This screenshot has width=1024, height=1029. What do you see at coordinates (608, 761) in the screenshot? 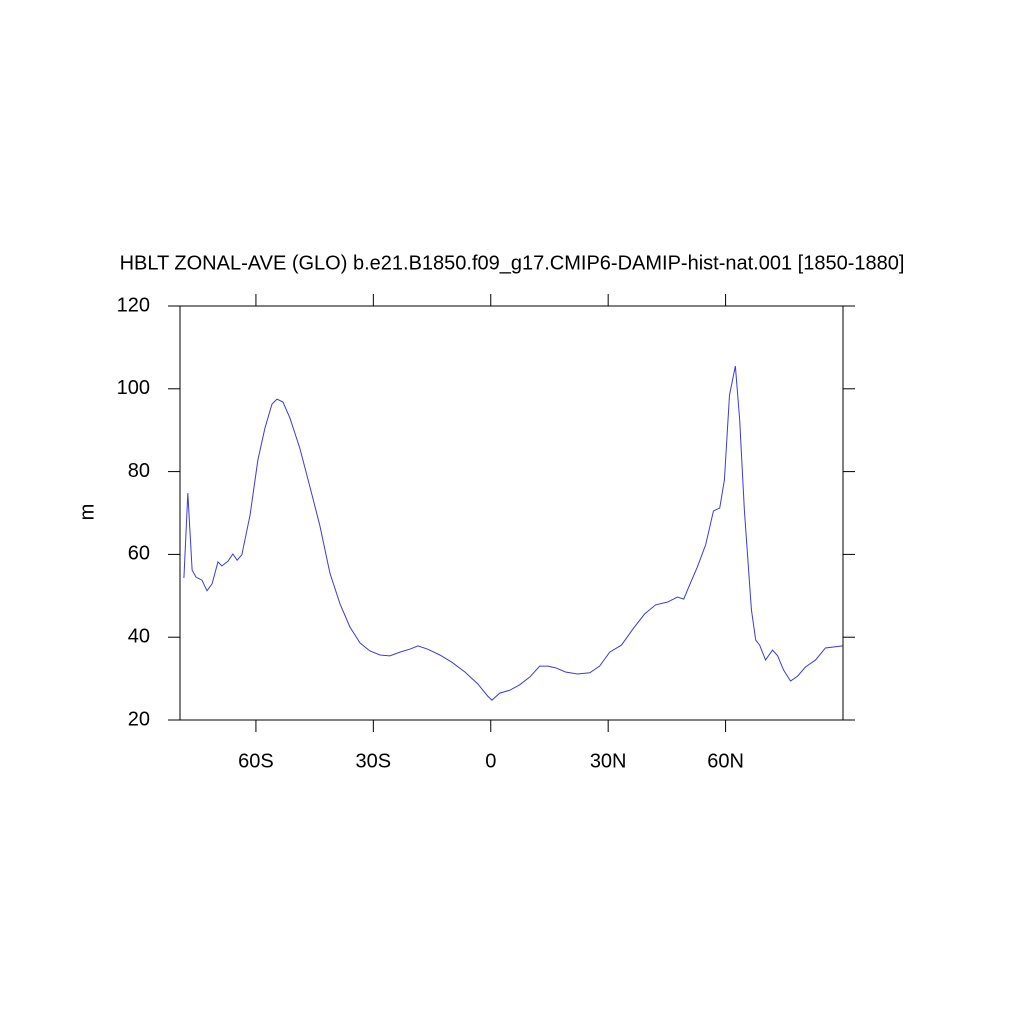
I see `x-tick-label: 30N` at bounding box center [608, 761].